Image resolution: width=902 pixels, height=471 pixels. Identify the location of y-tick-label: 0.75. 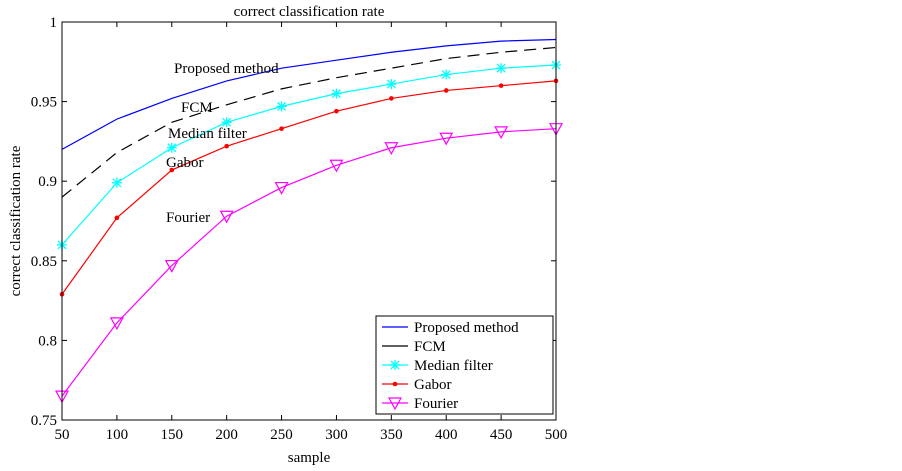
(44, 421).